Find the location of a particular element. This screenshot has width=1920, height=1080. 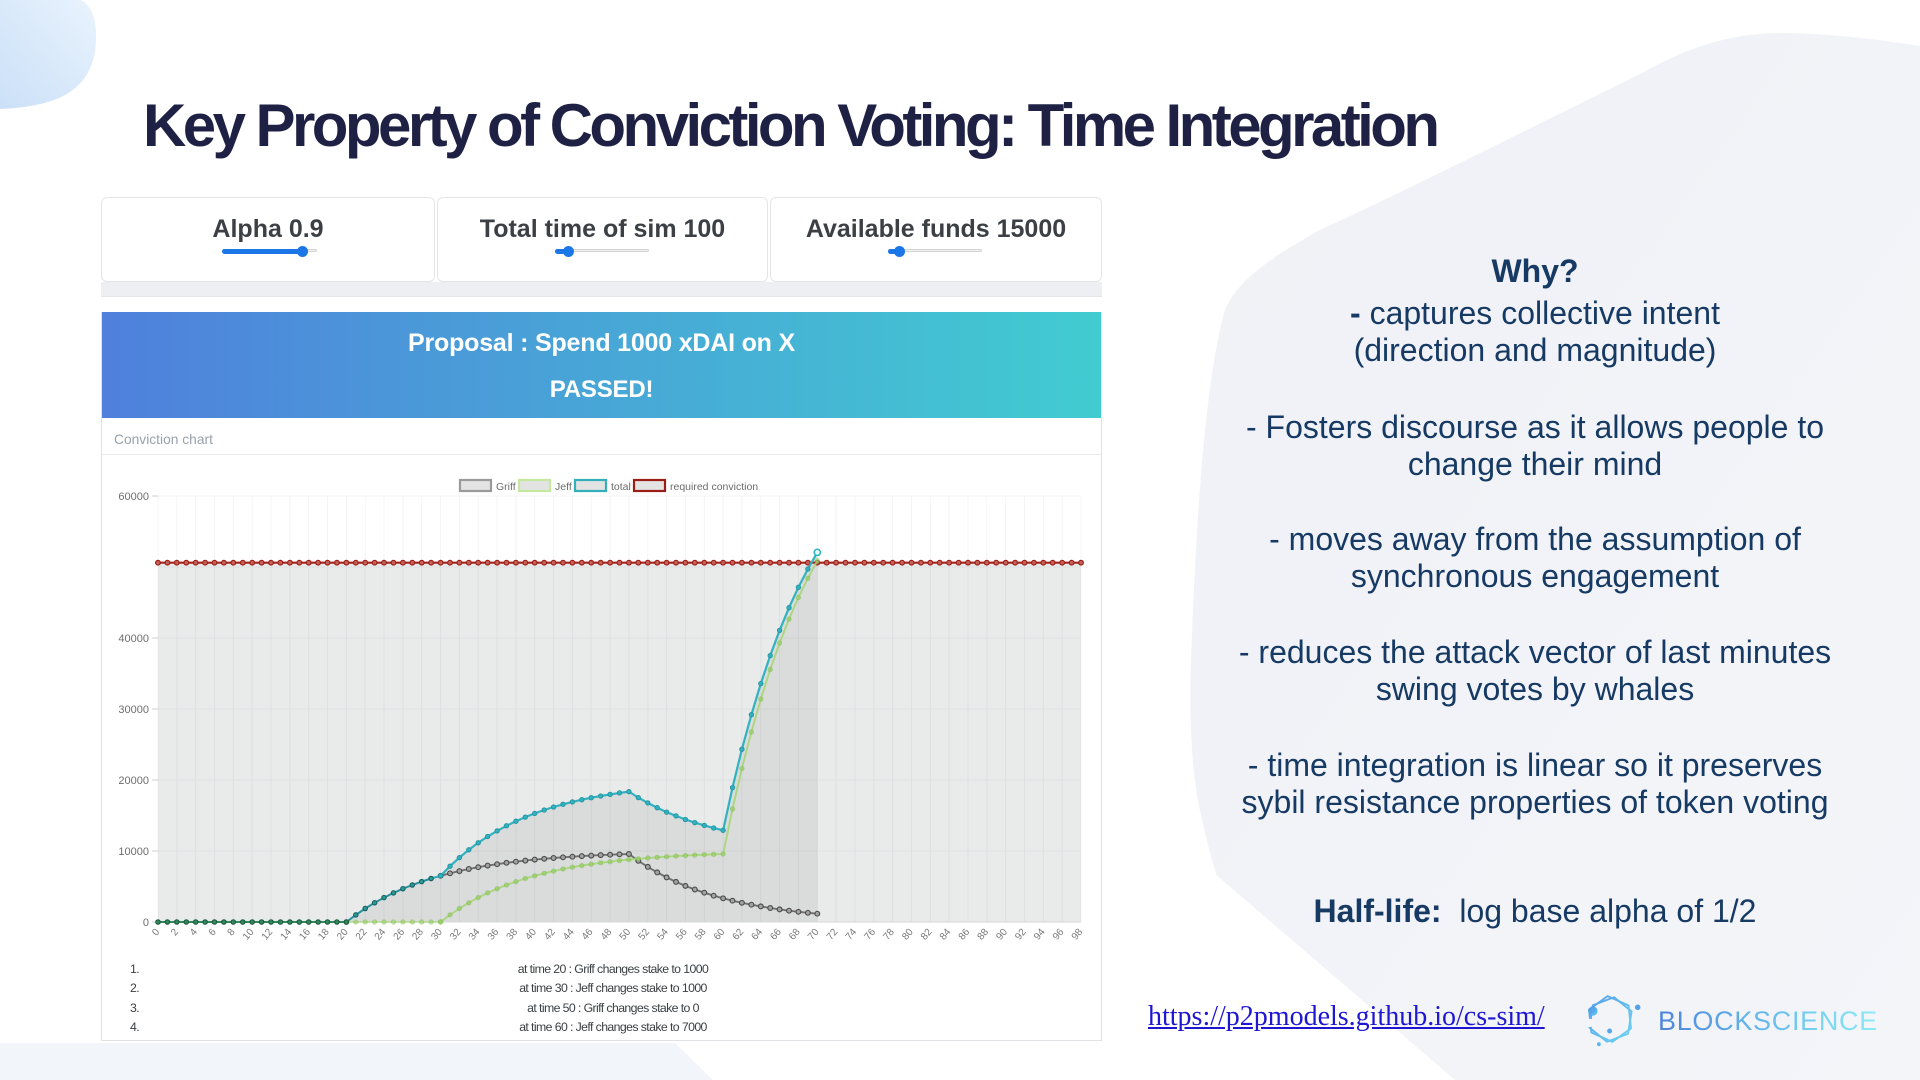

svg-text: 26 is located at coordinates (400, 935).